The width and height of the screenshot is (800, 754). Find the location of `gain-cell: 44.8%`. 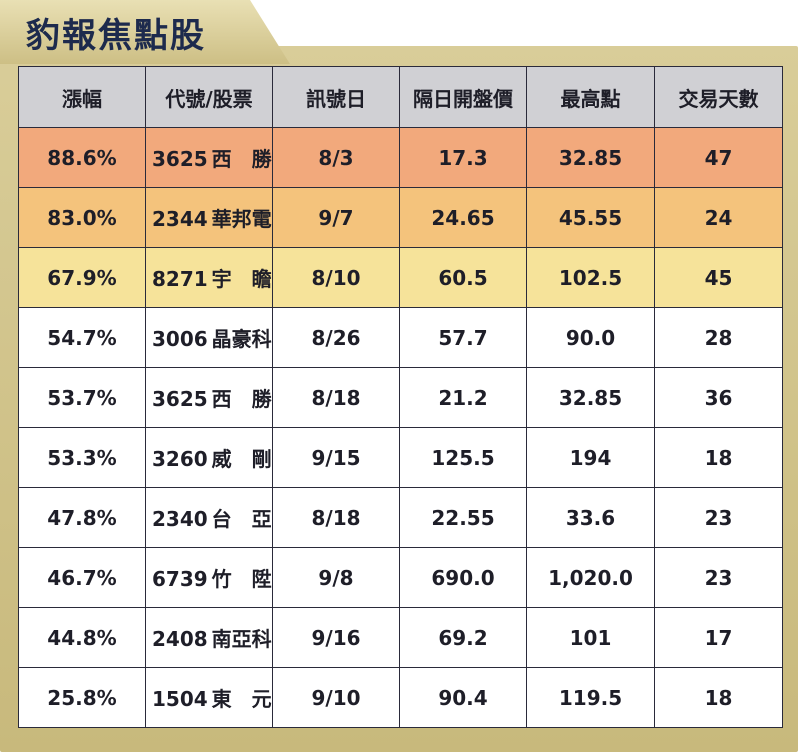

gain-cell: 44.8% is located at coordinates (82, 637).